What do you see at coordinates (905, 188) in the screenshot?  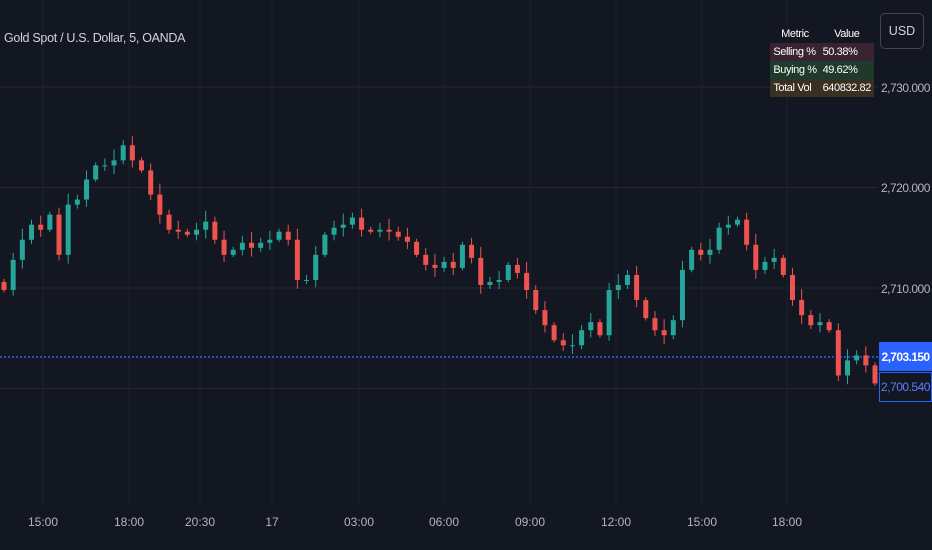 I see `price-tick-label: 2,720.000` at bounding box center [905, 188].